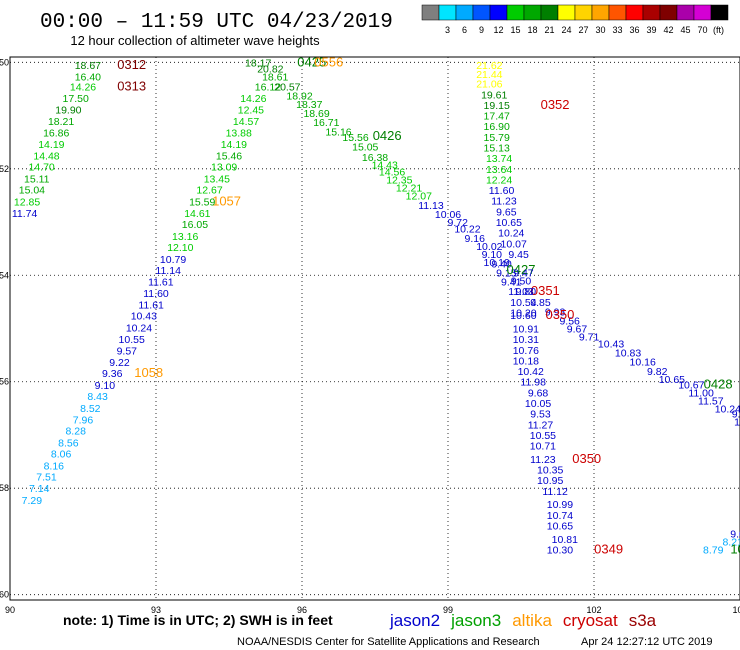  I want to click on wave-height-value: 16.05, so click(195, 225).